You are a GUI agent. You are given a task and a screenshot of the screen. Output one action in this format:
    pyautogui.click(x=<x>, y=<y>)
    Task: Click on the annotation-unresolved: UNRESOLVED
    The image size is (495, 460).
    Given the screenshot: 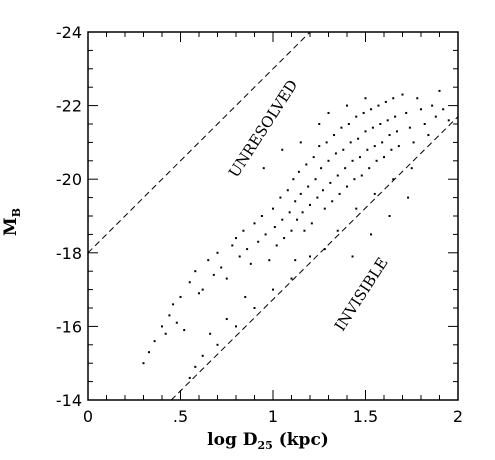 What is the action you would take?
    pyautogui.click(x=263, y=129)
    